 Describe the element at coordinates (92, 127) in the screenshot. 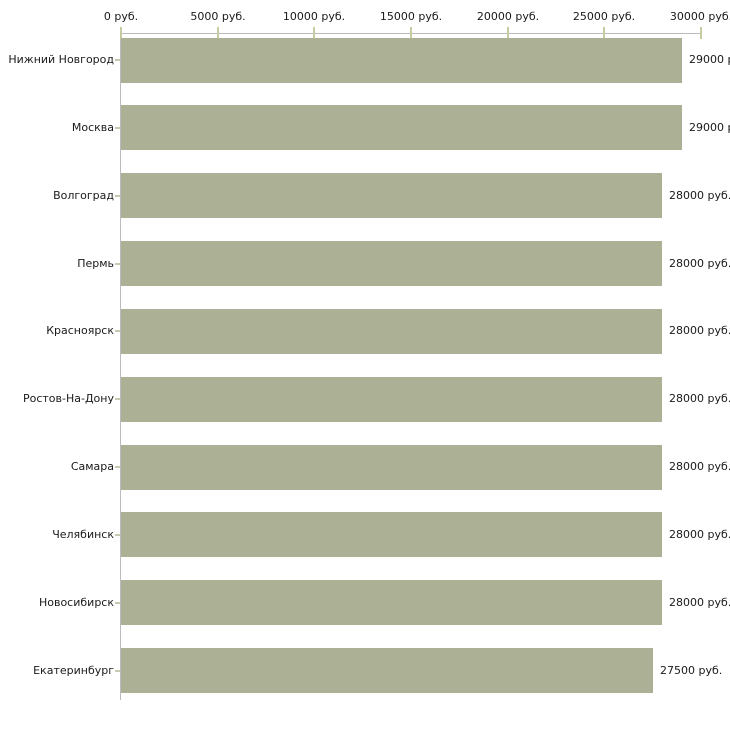

I see `category-label: Москва` at that location.